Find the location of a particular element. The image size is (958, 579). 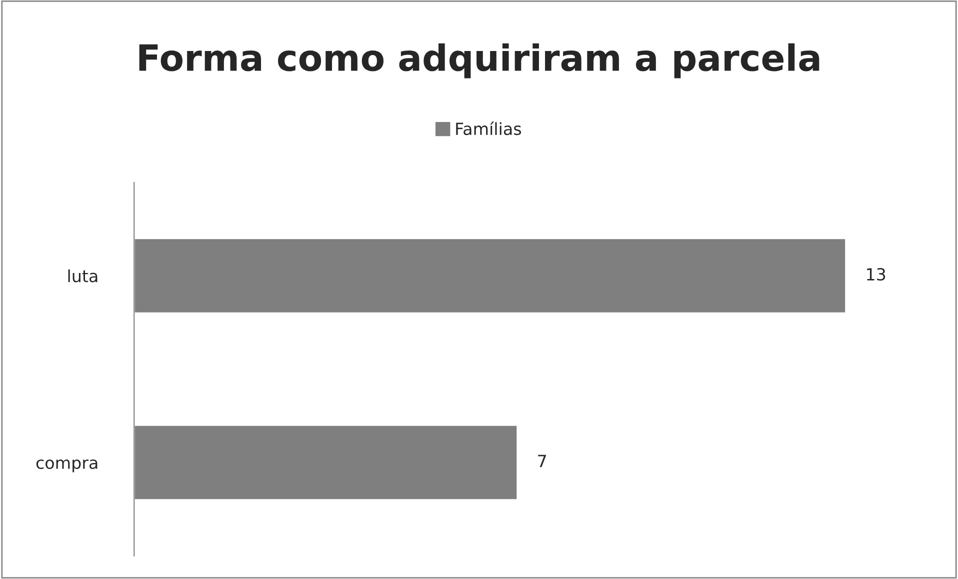

legend-label: Famílias is located at coordinates (489, 129).